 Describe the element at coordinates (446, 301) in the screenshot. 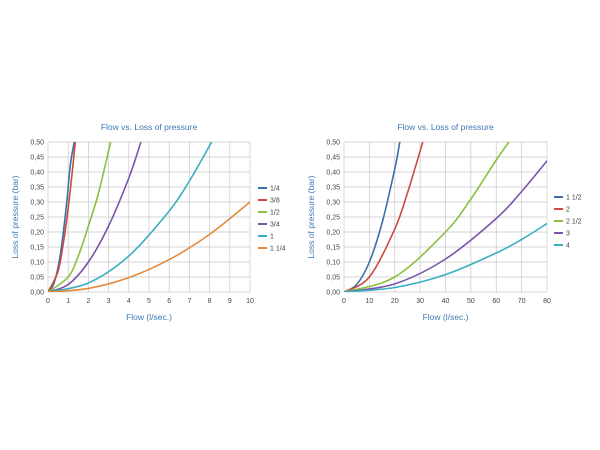

I see `x-tick-label: 40` at that location.